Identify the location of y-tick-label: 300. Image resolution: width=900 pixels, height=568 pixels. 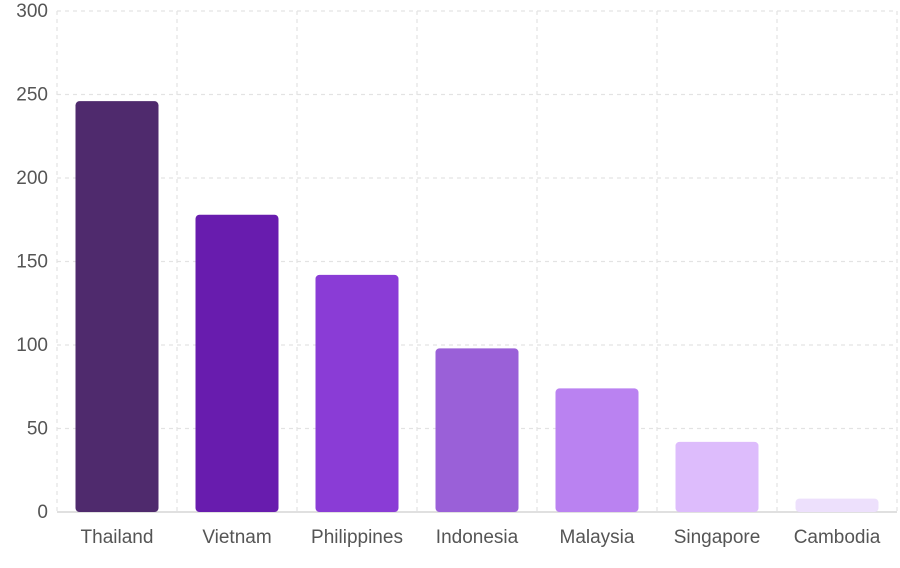
(32, 11).